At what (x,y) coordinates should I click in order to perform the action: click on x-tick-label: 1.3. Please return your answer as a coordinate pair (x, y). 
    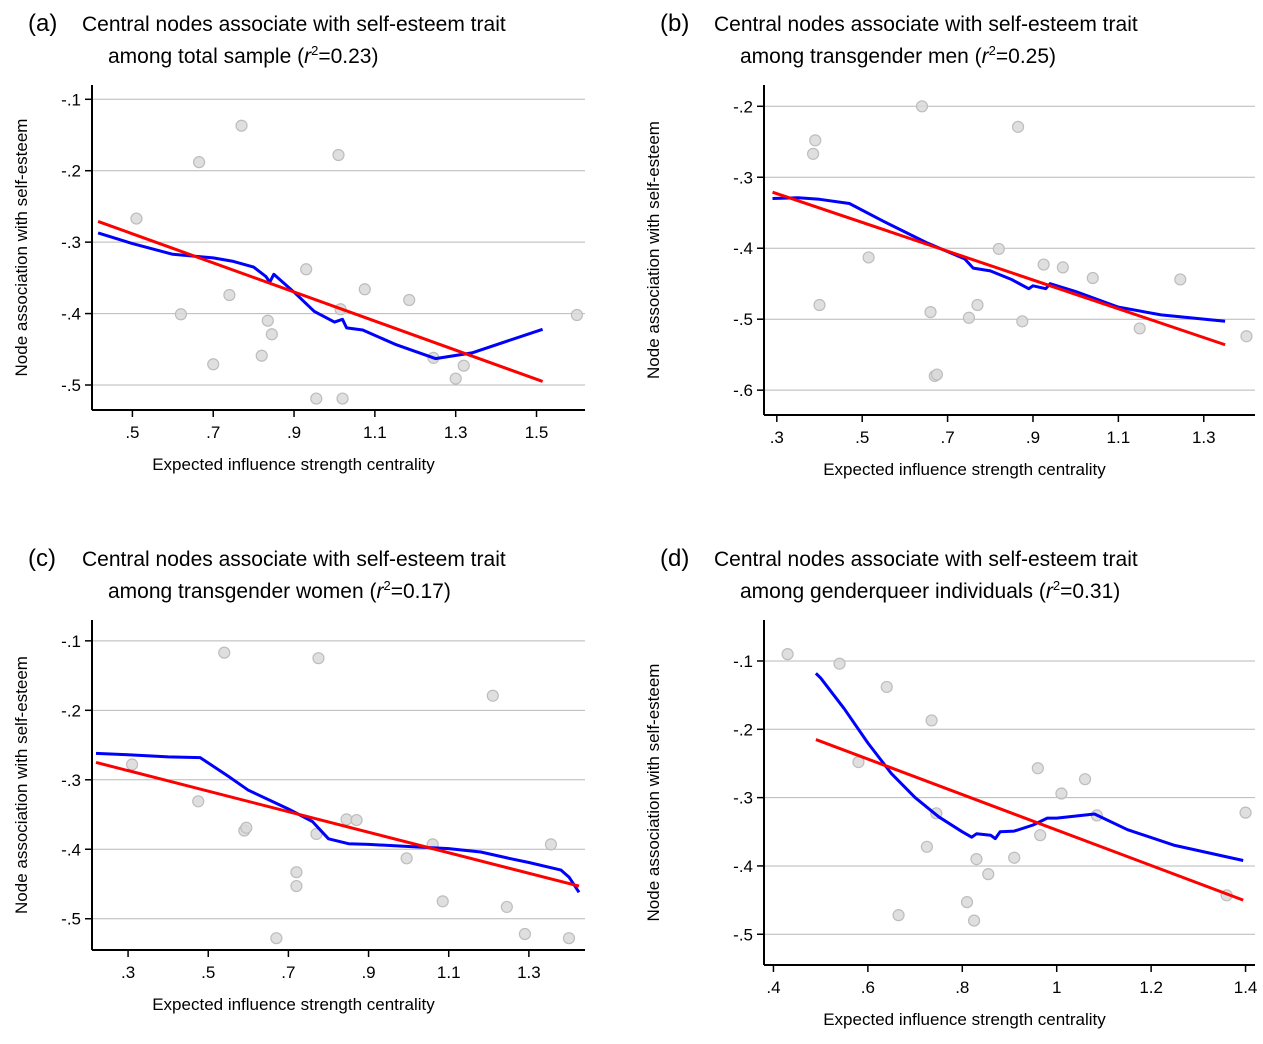
    Looking at the image, I should click on (529, 972).